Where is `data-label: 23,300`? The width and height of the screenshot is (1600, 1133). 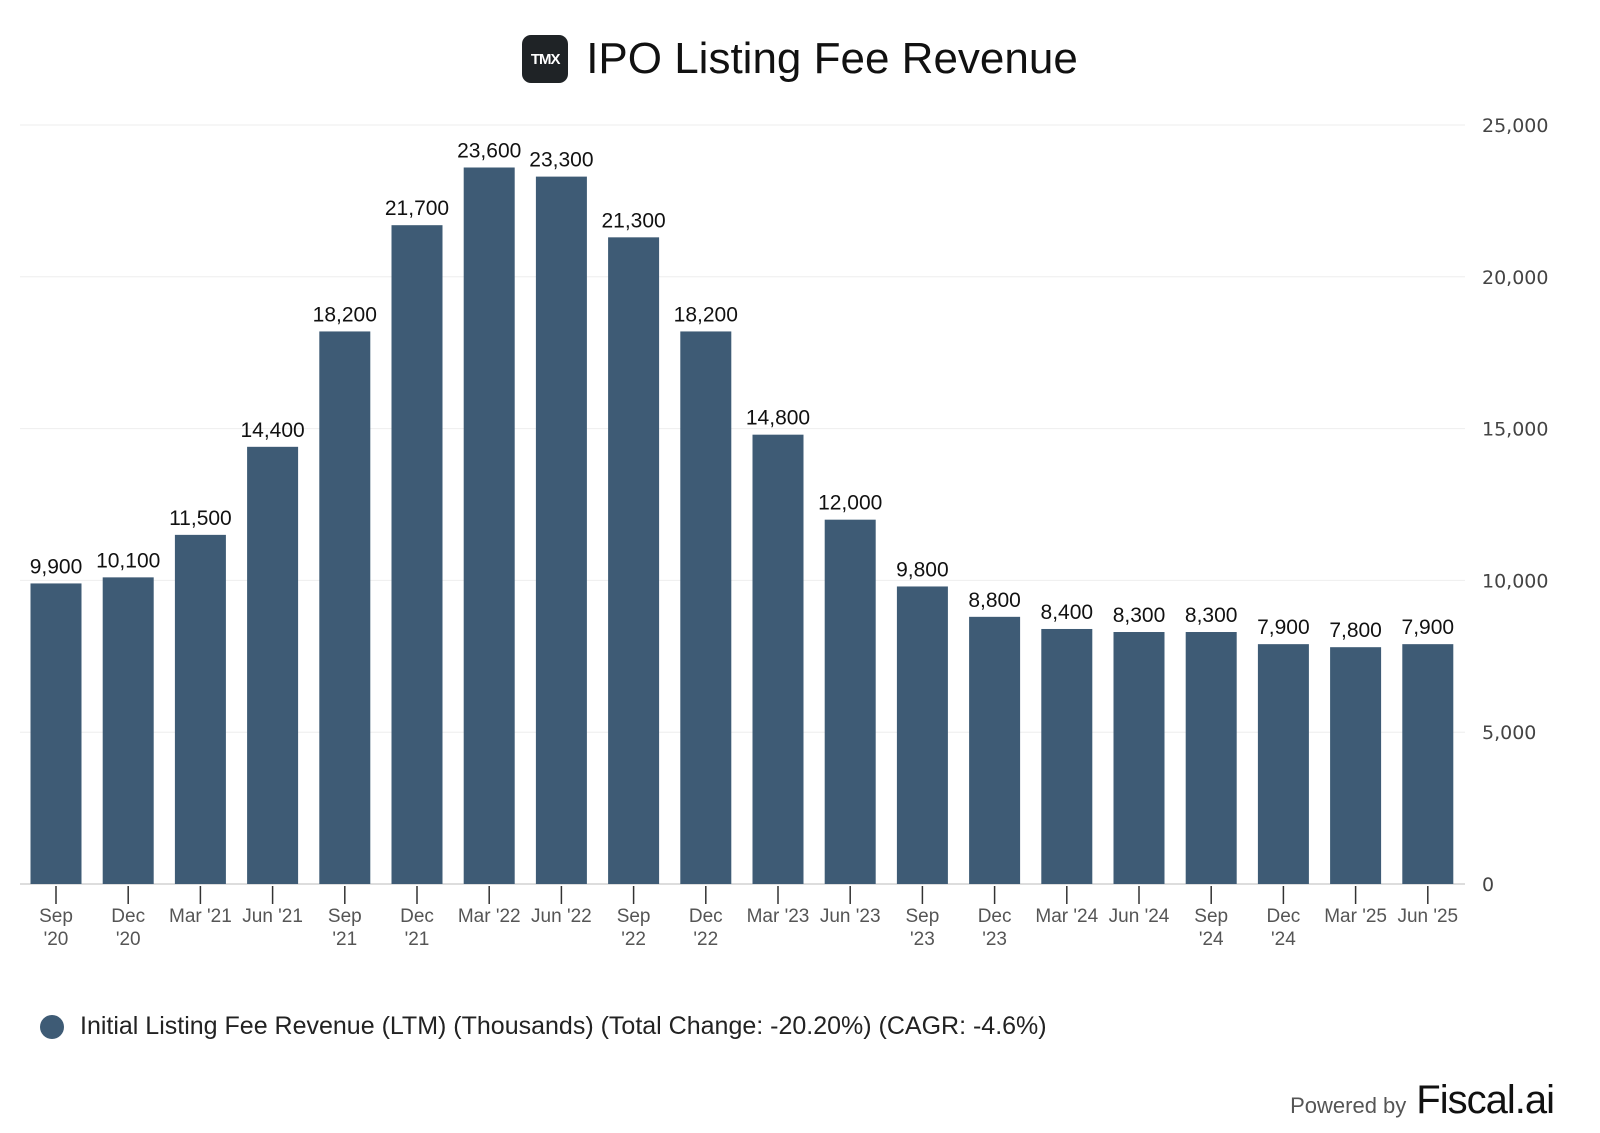
data-label: 23,300 is located at coordinates (561, 160).